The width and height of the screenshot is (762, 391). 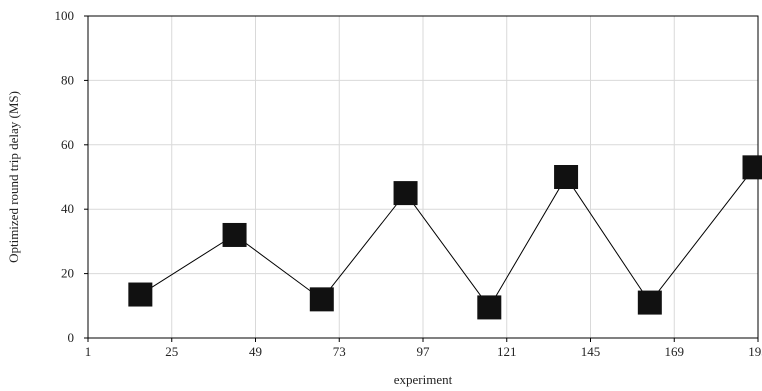 I want to click on x-tick-label: 193, so click(x=755, y=351).